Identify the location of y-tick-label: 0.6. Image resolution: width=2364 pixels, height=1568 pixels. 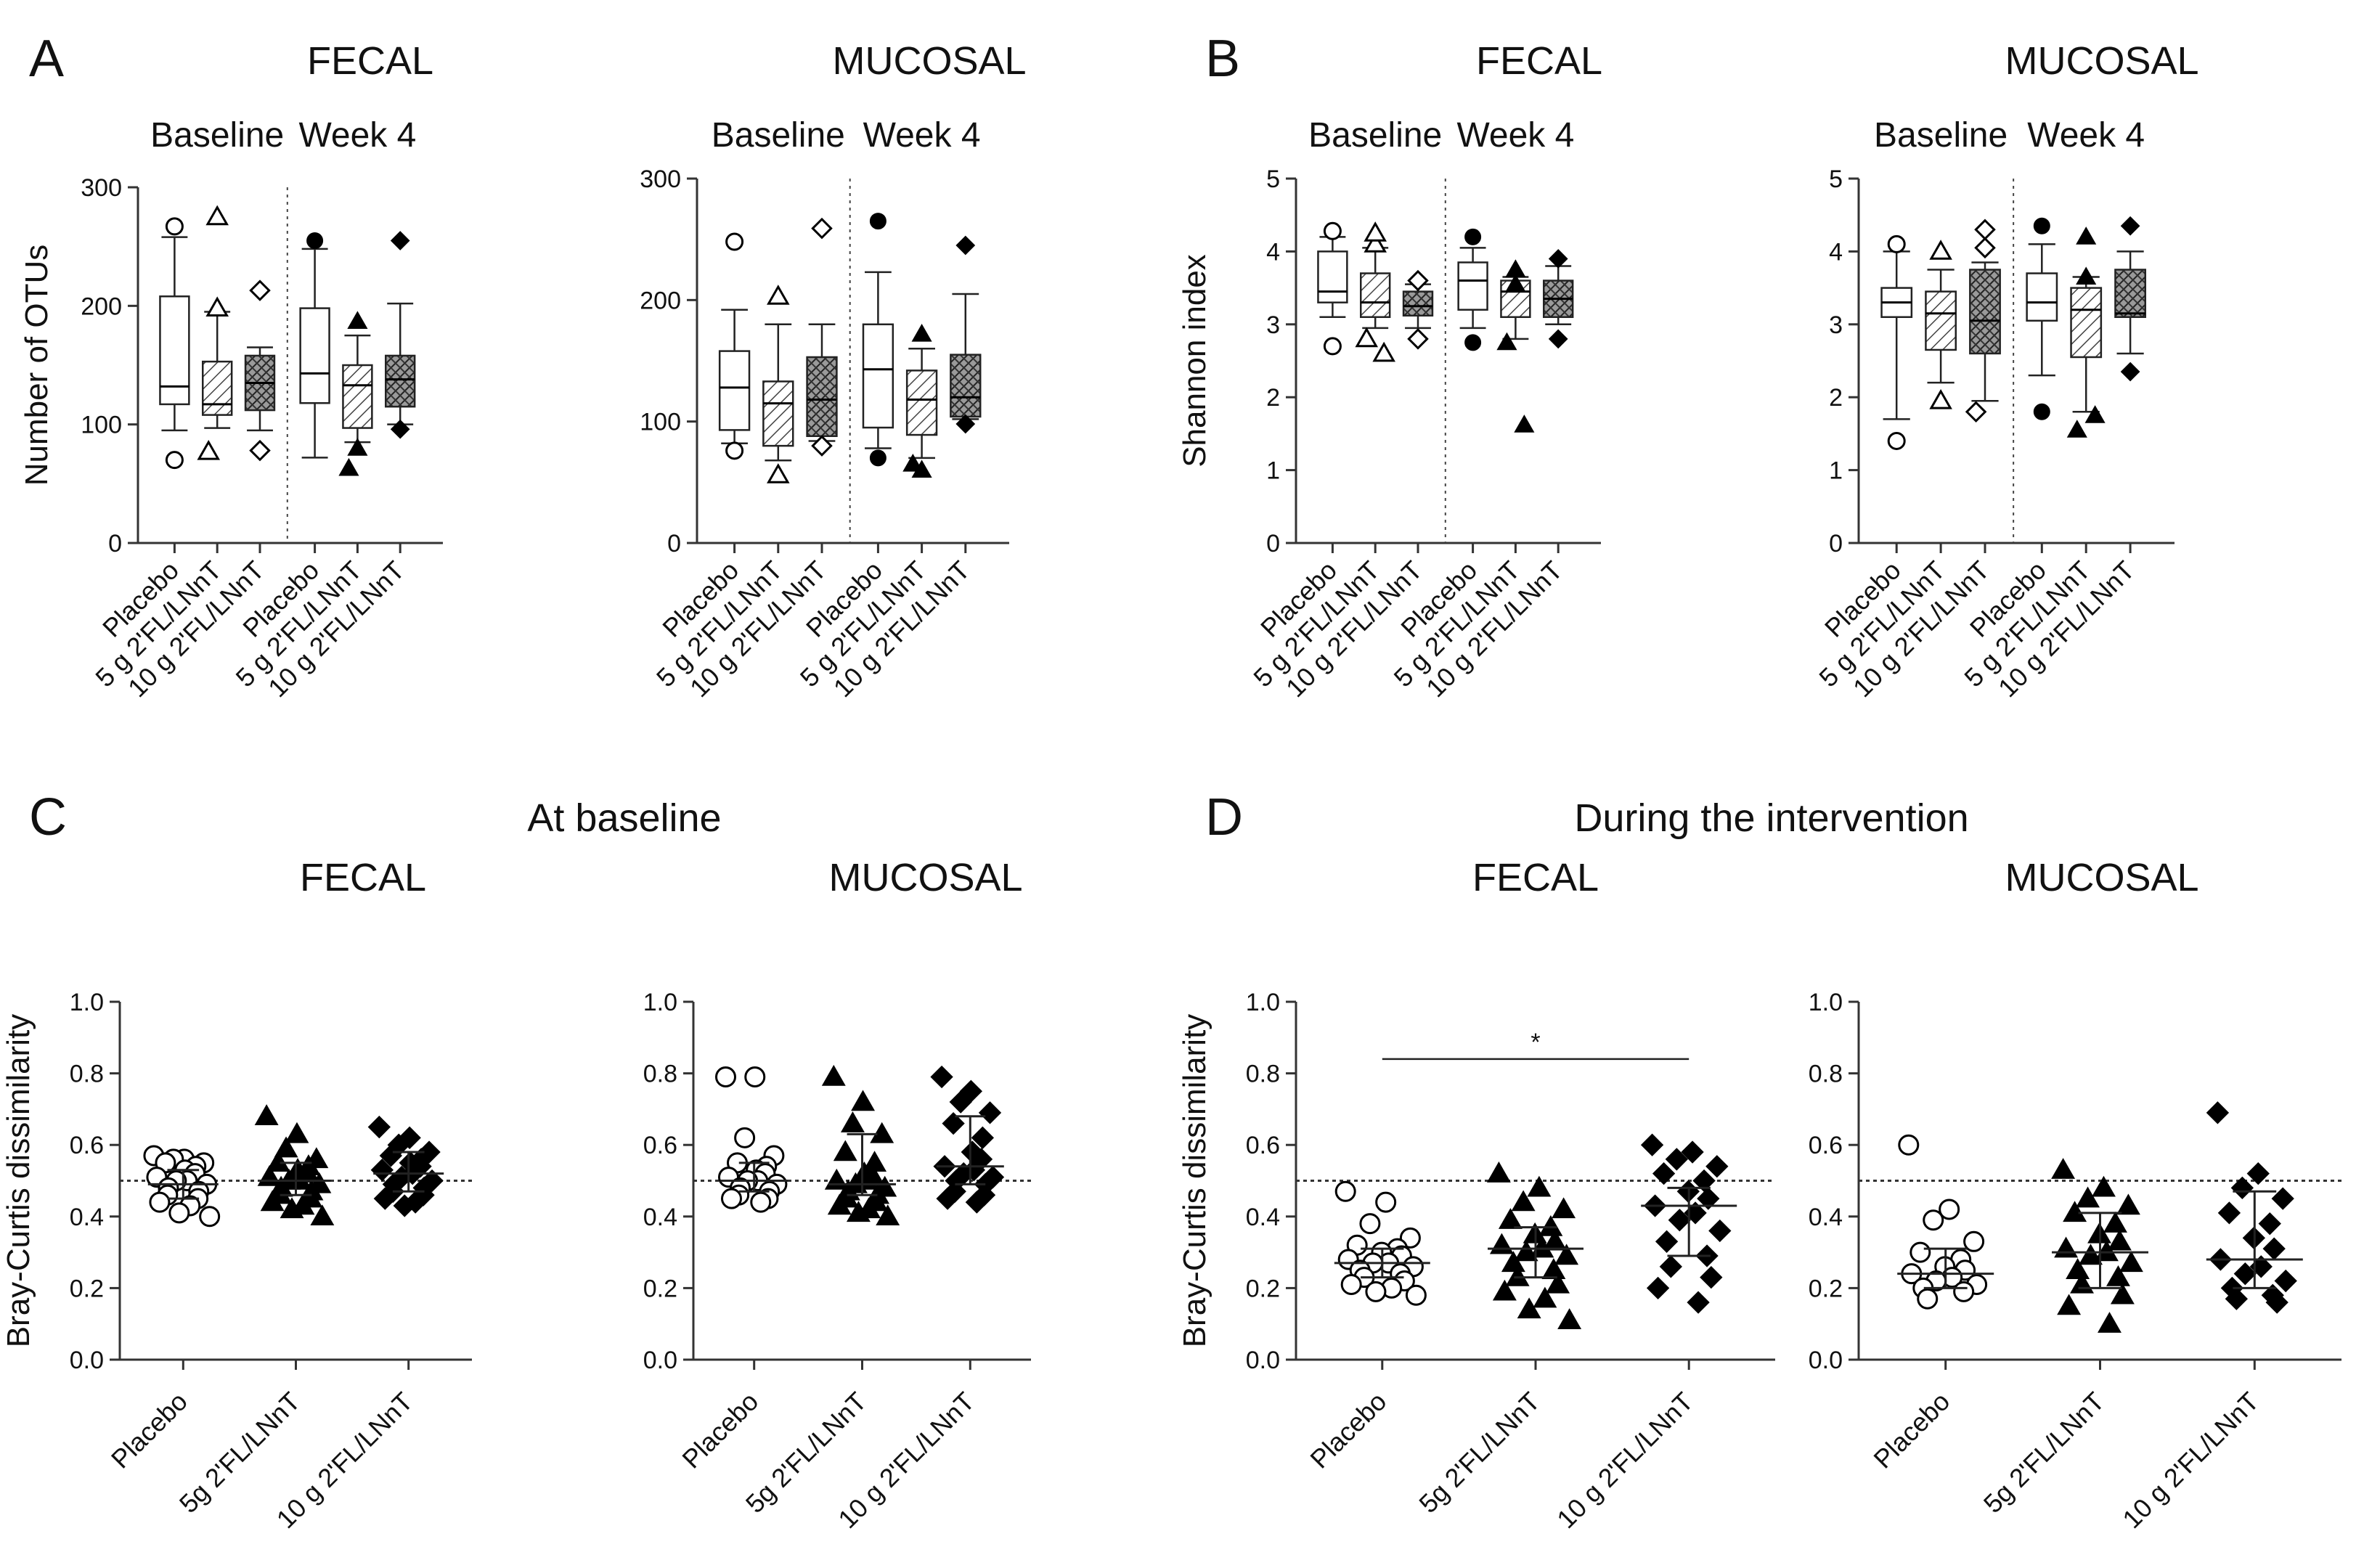
(1263, 1146).